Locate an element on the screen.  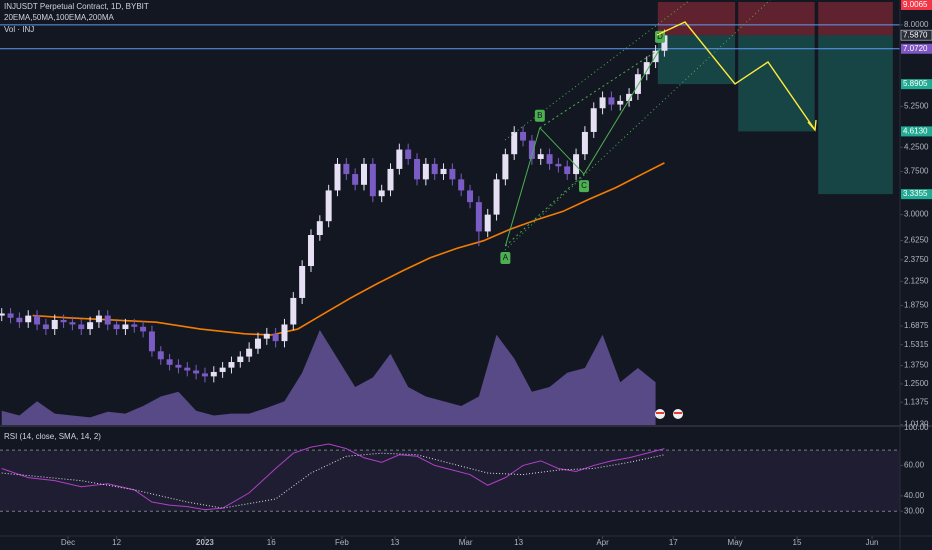
indicators-label: 20EMA,50MA,100EMA,200MA is located at coordinates (59, 17).